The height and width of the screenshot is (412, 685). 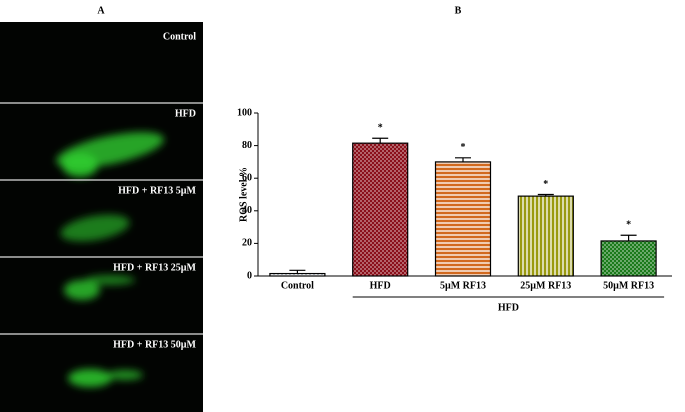 What do you see at coordinates (545, 285) in the screenshot?
I see `x-tick-label: 25µM RF13` at bounding box center [545, 285].